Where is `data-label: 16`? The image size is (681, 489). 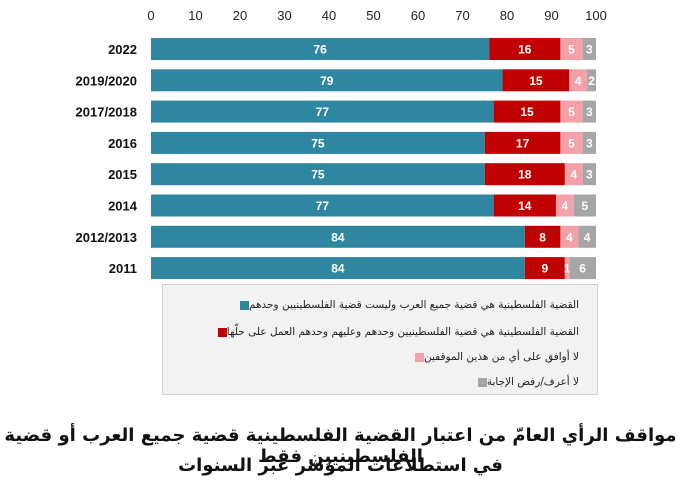 data-label: 16 is located at coordinates (525, 50).